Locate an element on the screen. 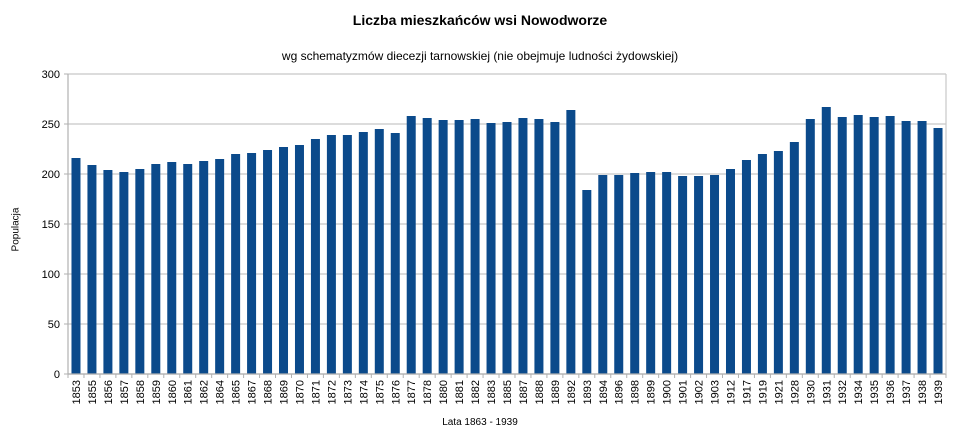 This screenshot has height=435, width=960. x-tick-label: 1903 is located at coordinates (716, 392).